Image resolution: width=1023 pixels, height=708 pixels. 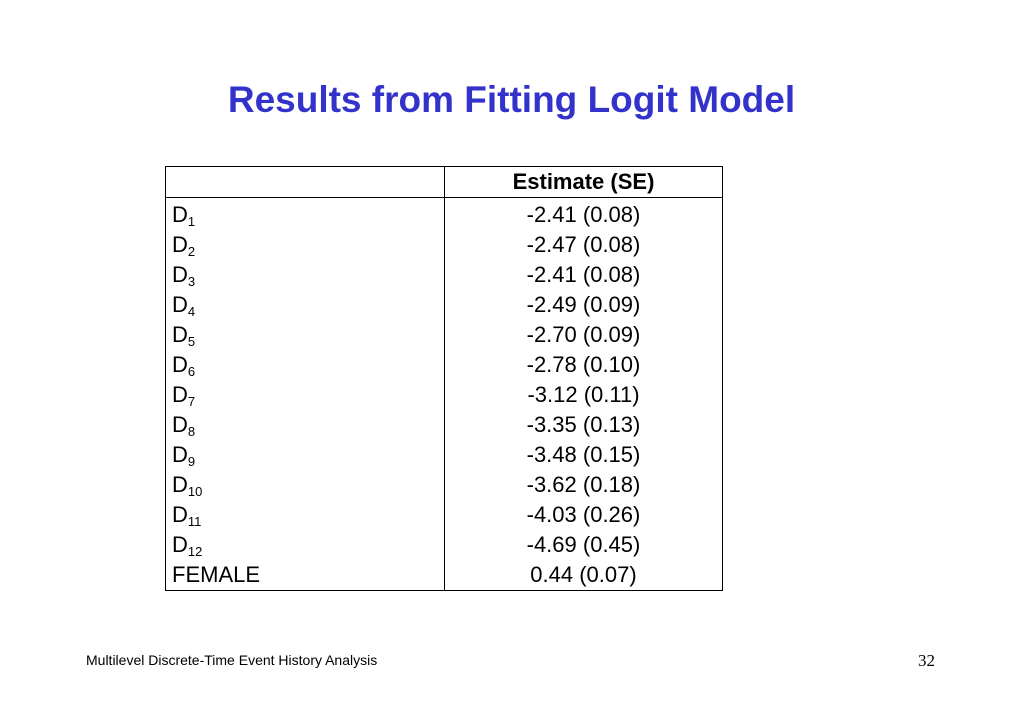 I want to click on table-row: D6 -2.78 (0.10), so click(x=444, y=365).